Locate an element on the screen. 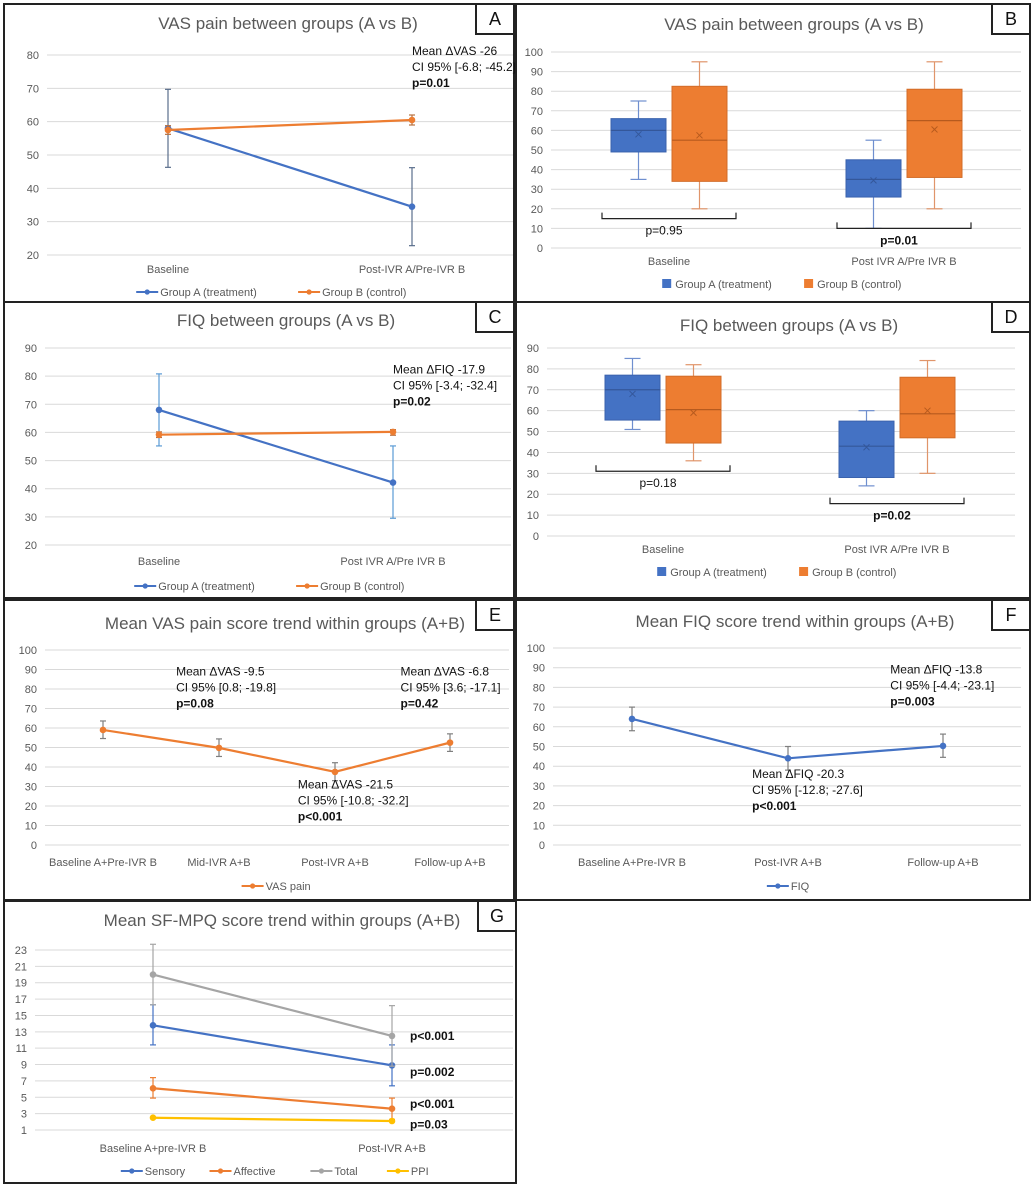  y-tick-label: 9 is located at coordinates (24, 1066).